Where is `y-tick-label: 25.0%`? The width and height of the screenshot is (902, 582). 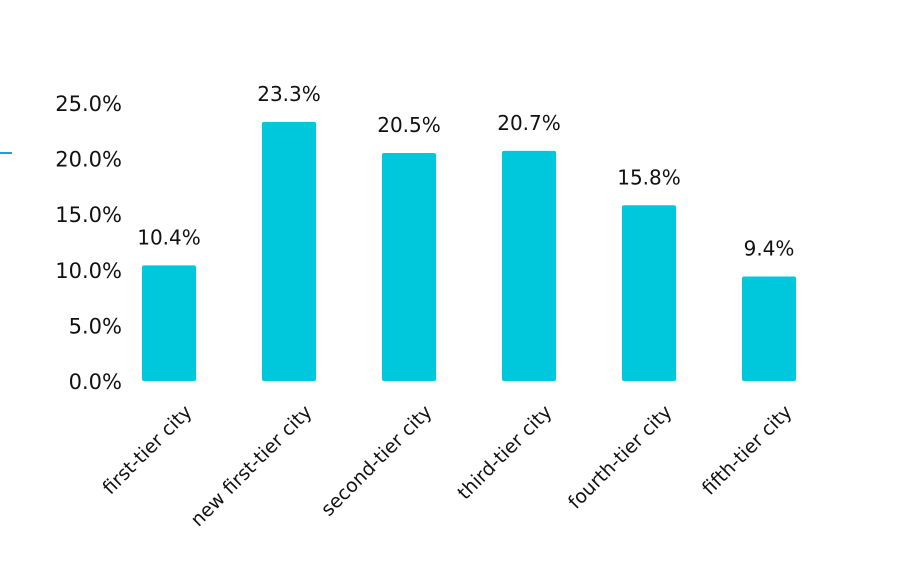
y-tick-label: 25.0% is located at coordinates (88, 104).